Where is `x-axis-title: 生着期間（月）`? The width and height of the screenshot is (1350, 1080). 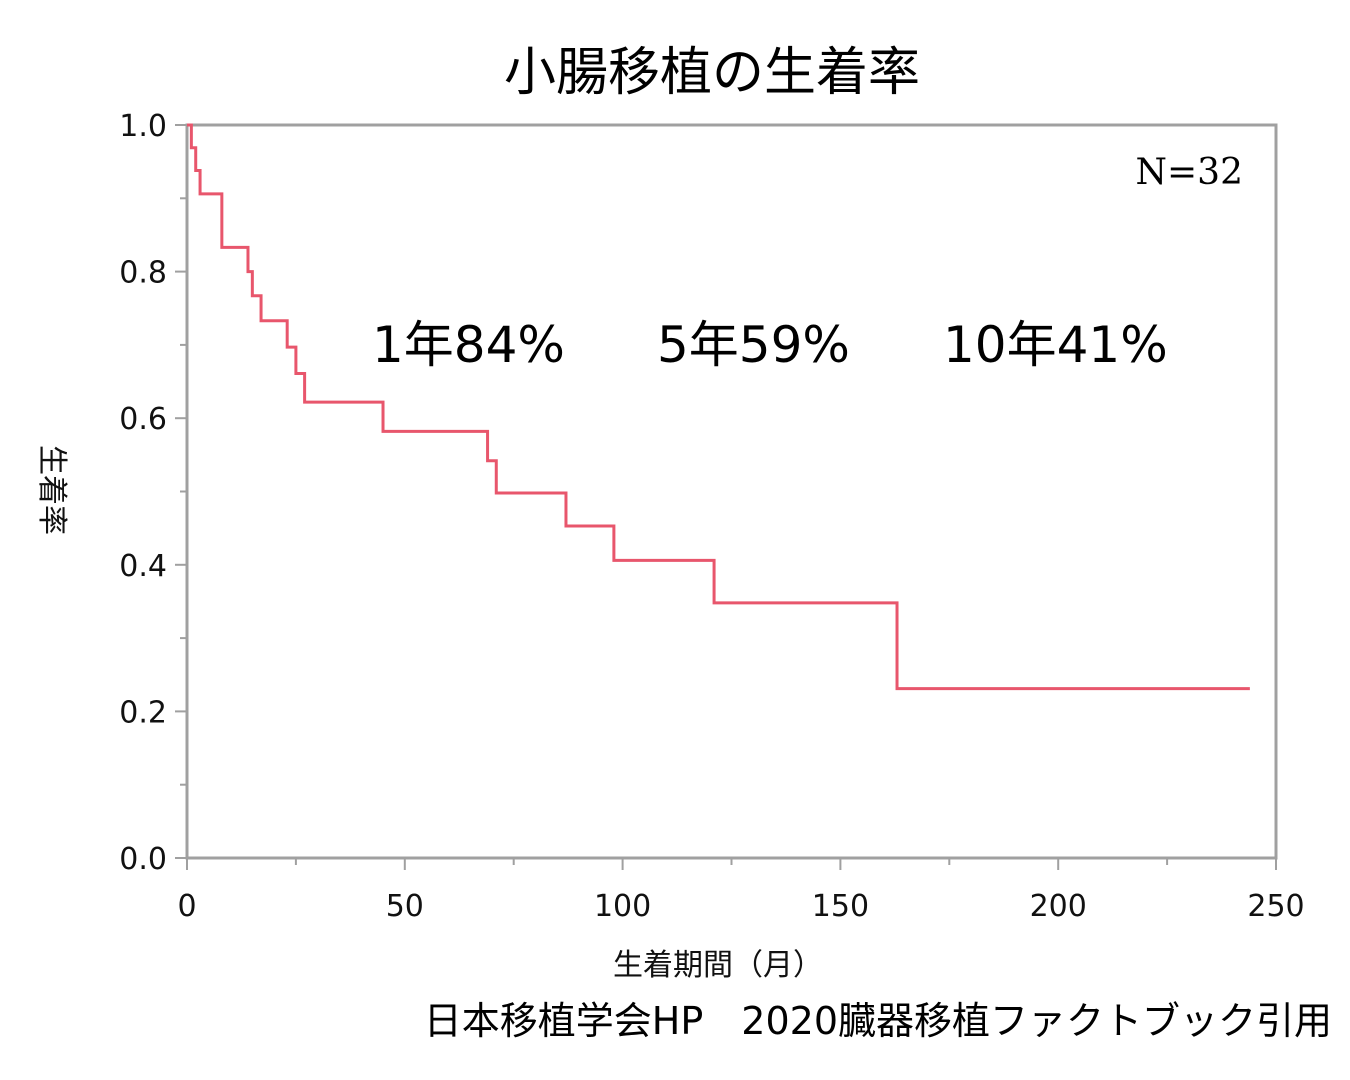
x-axis-title: 生着期間（月） is located at coordinates (718, 965).